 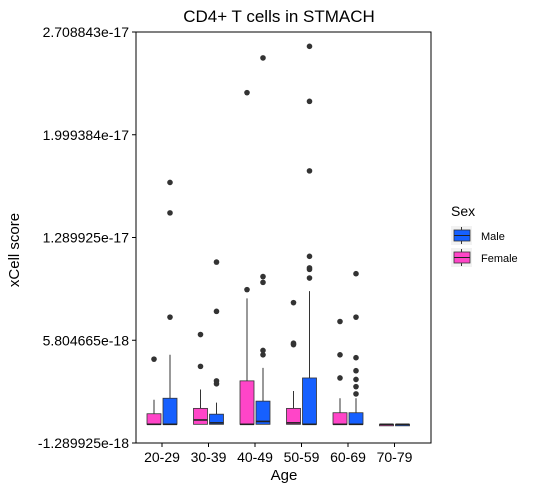 I want to click on y-axis-title: xCell score, so click(x=14, y=250).